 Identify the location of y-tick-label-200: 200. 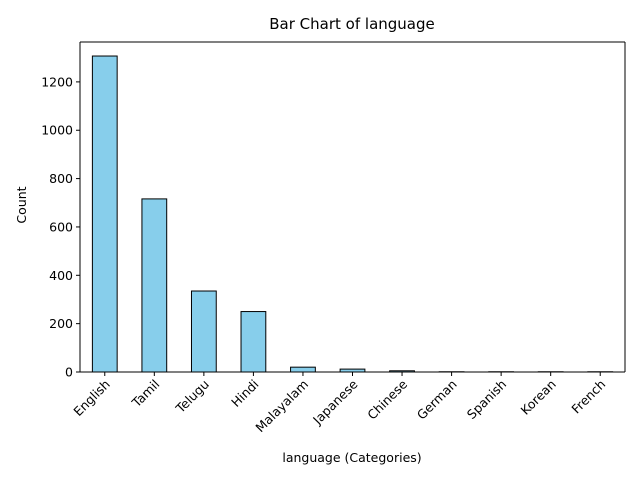
(61, 323).